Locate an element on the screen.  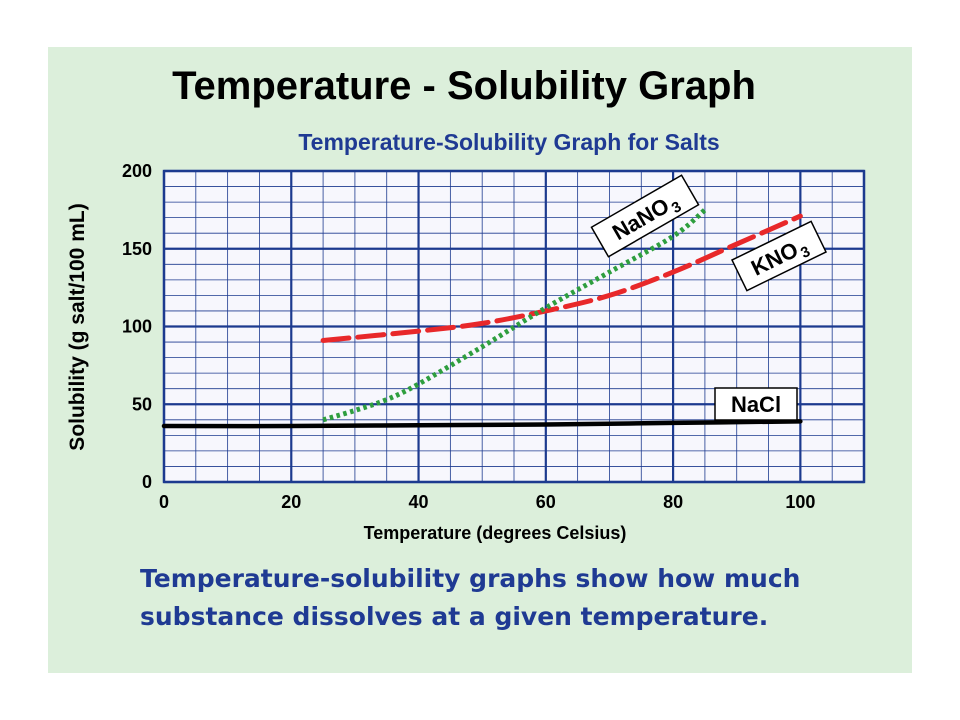
y-tick-label: 150 is located at coordinates (137, 249).